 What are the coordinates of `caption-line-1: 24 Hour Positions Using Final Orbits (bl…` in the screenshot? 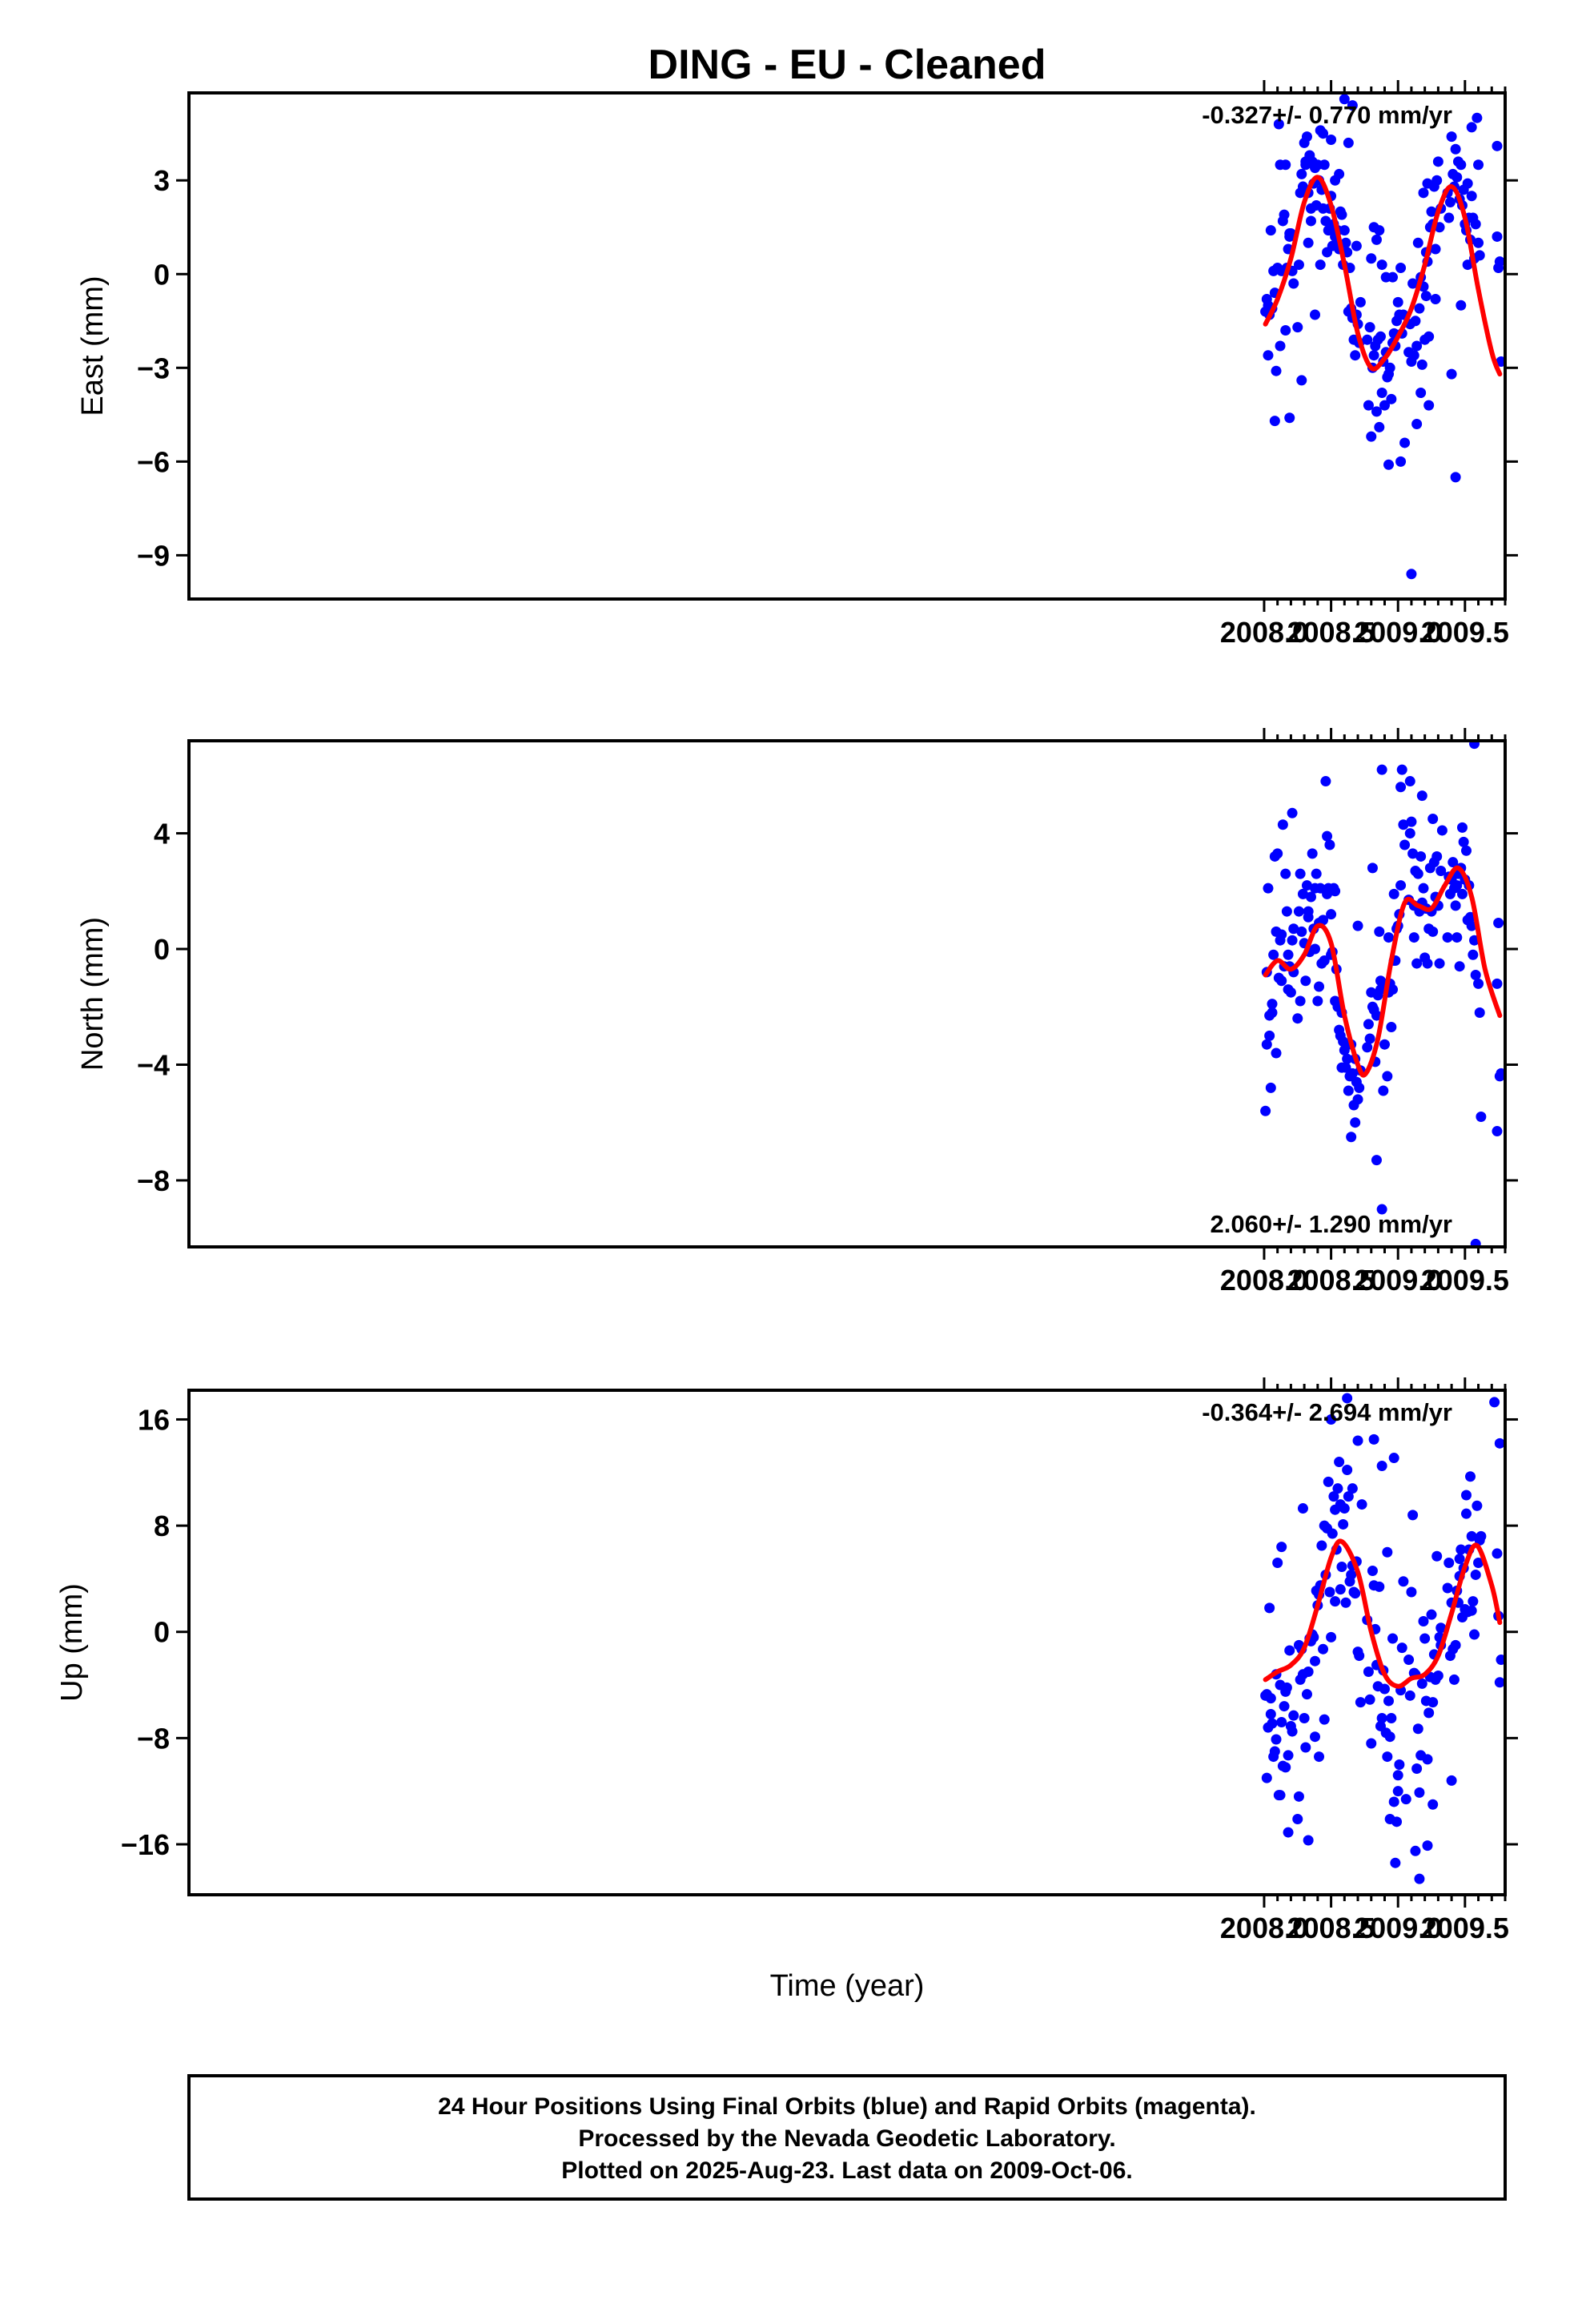 It's located at (847, 2106).